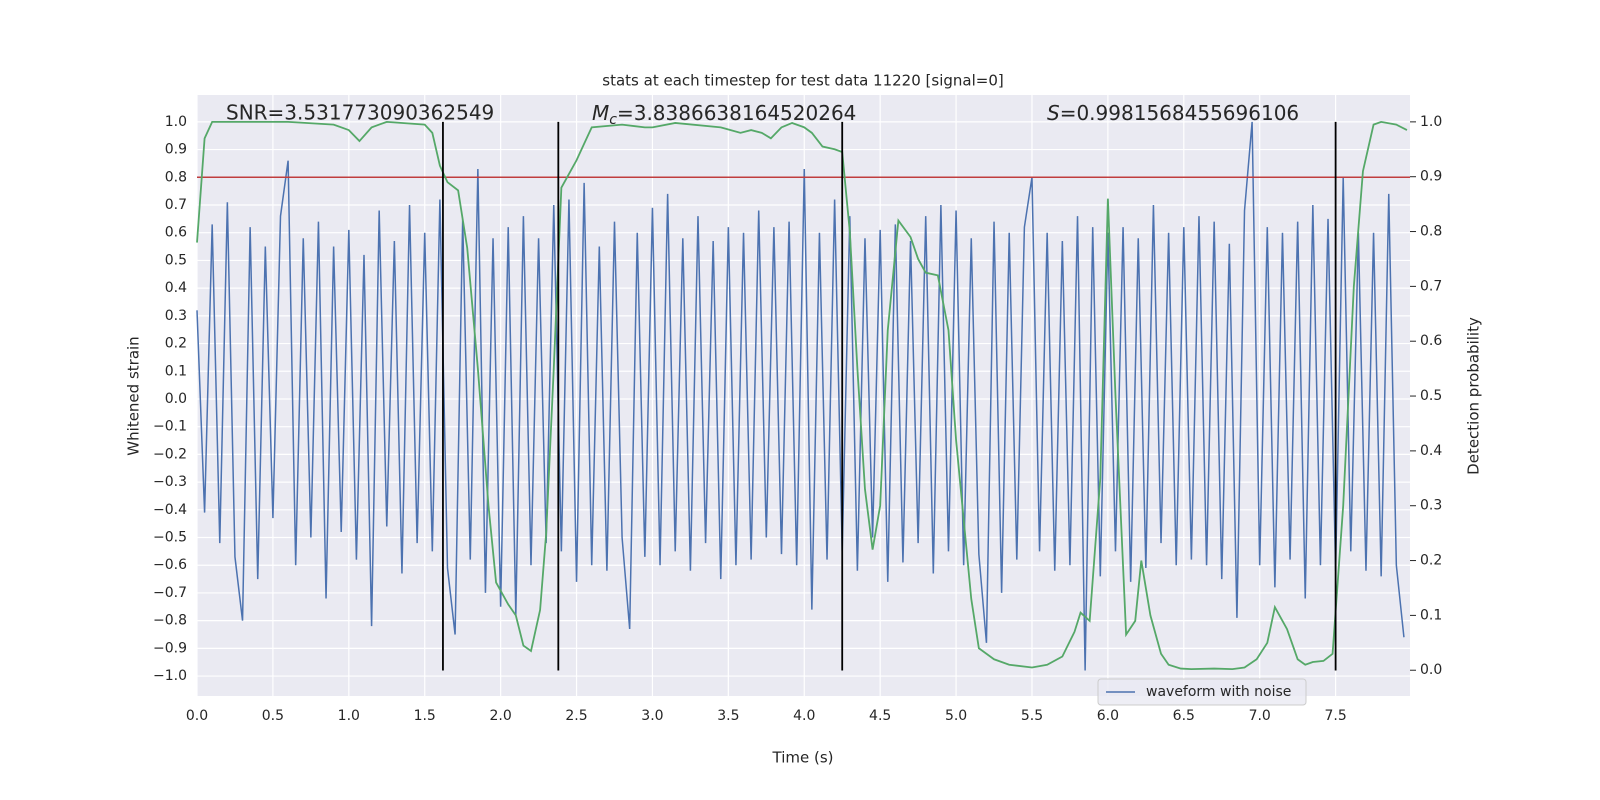 Image resolution: width=1600 pixels, height=800 pixels. Describe the element at coordinates (1431, 506) in the screenshot. I see `y2-tick-label: 0.3` at that location.